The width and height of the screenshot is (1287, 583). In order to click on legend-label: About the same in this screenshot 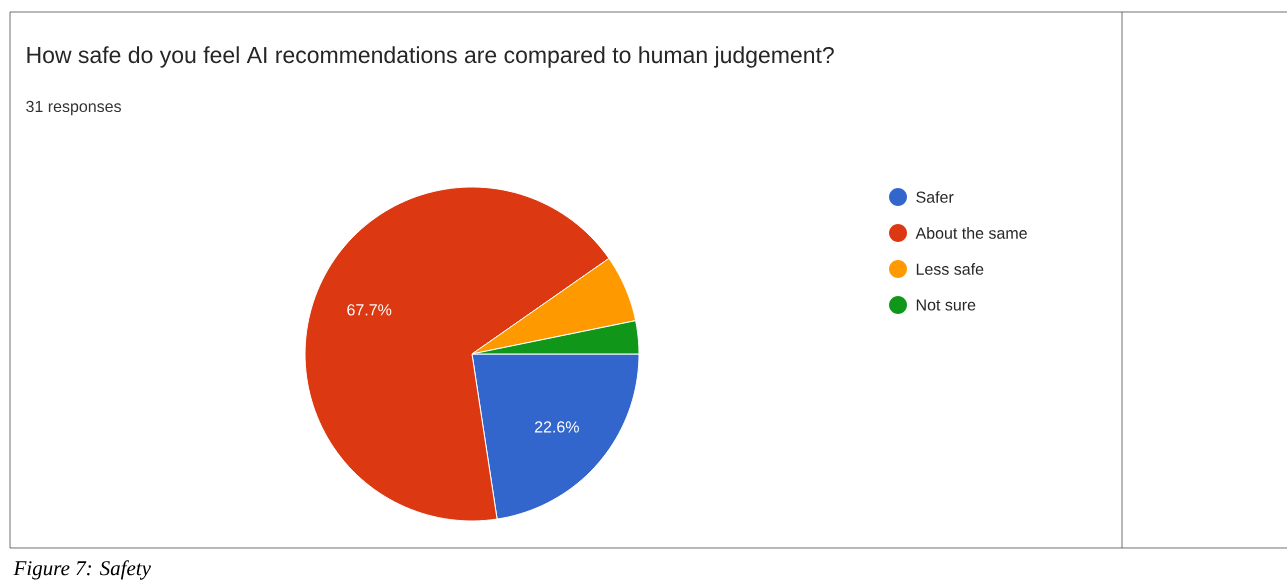, I will do `click(971, 233)`.